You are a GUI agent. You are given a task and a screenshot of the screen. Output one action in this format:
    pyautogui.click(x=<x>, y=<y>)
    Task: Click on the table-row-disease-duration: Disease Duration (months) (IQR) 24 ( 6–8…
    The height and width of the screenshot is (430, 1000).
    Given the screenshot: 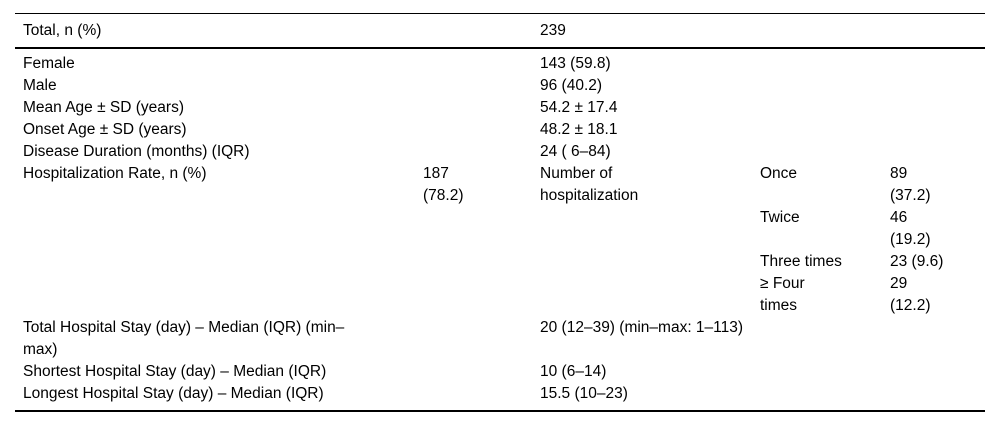 What is the action you would take?
    pyautogui.click(x=500, y=152)
    